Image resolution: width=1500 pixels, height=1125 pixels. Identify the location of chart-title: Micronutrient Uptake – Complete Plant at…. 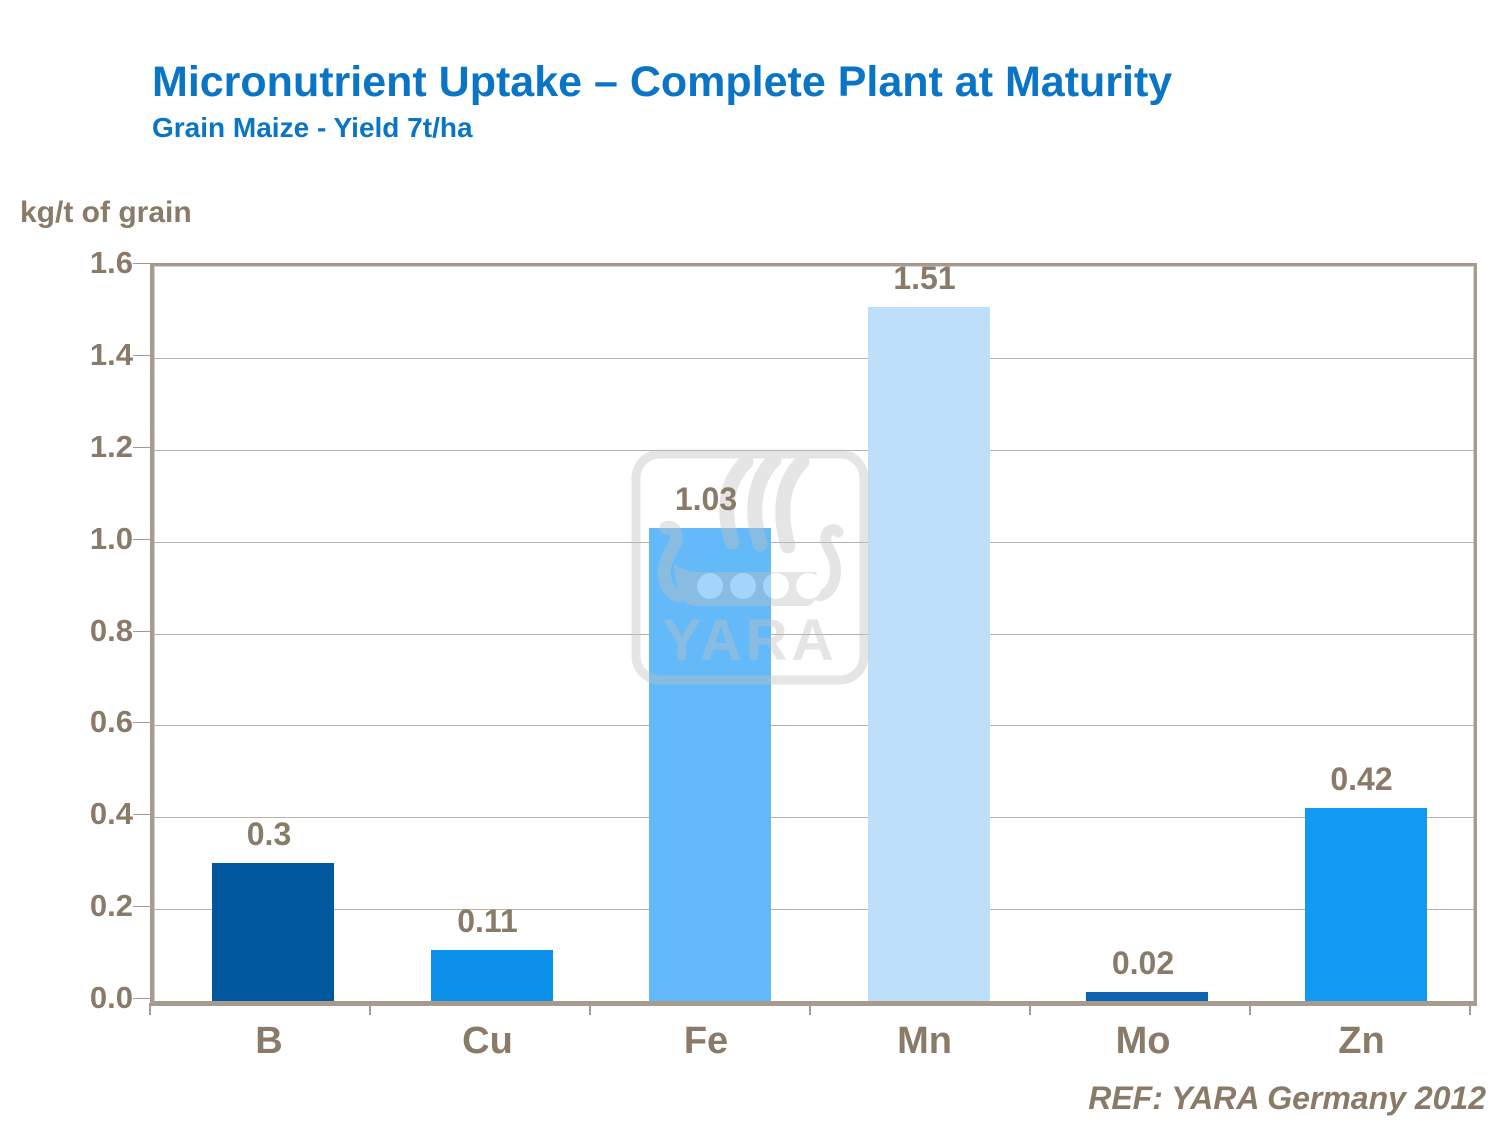
(662, 82).